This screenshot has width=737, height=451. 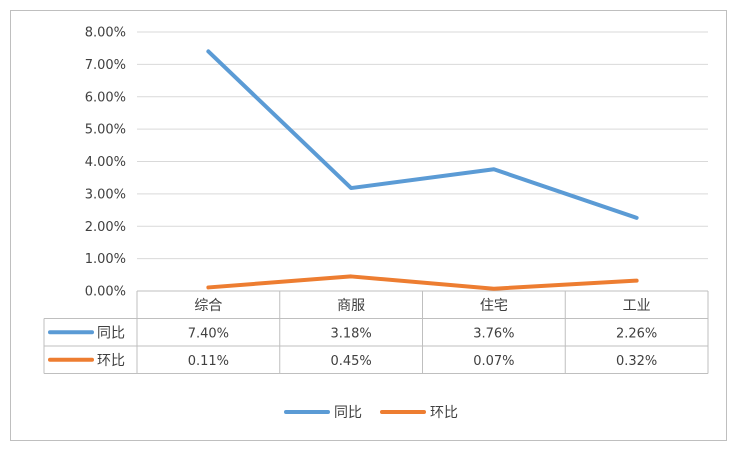 What do you see at coordinates (105, 227) in the screenshot?
I see `y-tick-label: 2.00%` at bounding box center [105, 227].